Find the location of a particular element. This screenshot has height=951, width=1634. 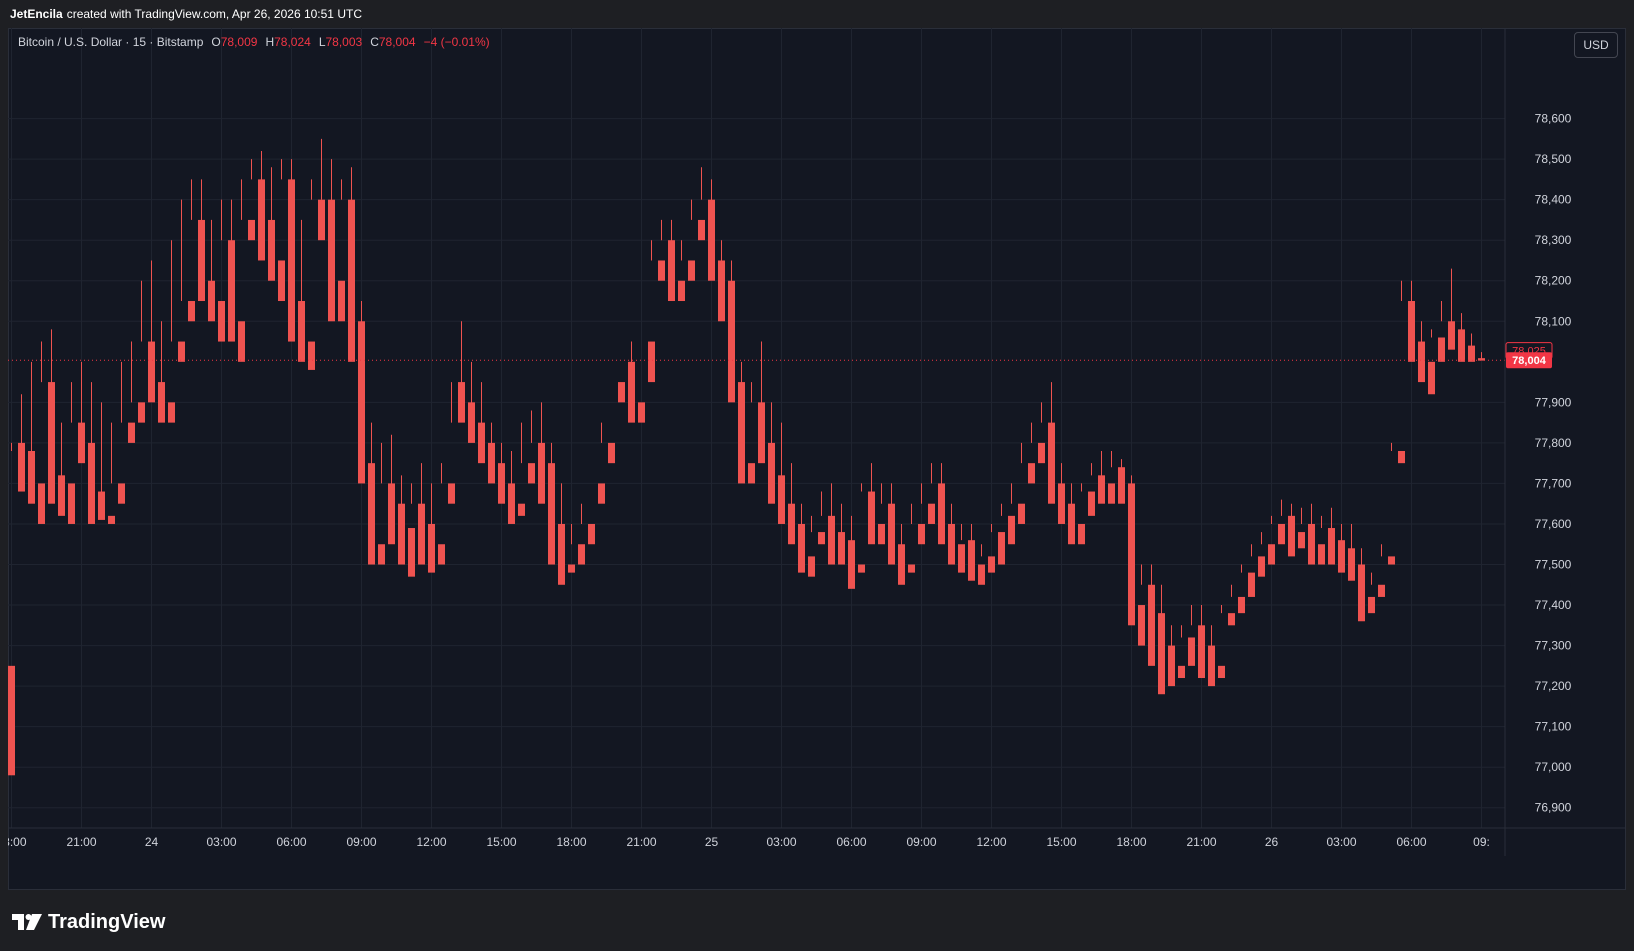

open-label: O is located at coordinates (216, 42).